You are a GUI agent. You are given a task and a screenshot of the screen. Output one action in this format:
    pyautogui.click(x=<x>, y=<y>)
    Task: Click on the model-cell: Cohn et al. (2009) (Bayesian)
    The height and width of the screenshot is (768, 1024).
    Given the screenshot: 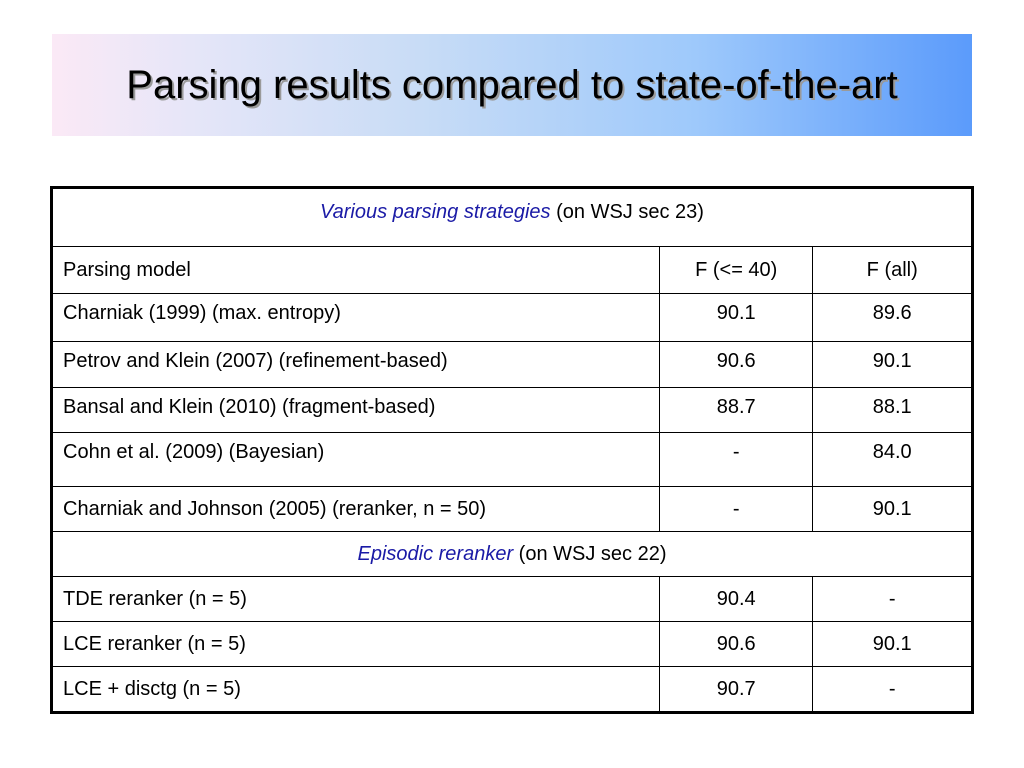 What is the action you would take?
    pyautogui.click(x=355, y=459)
    